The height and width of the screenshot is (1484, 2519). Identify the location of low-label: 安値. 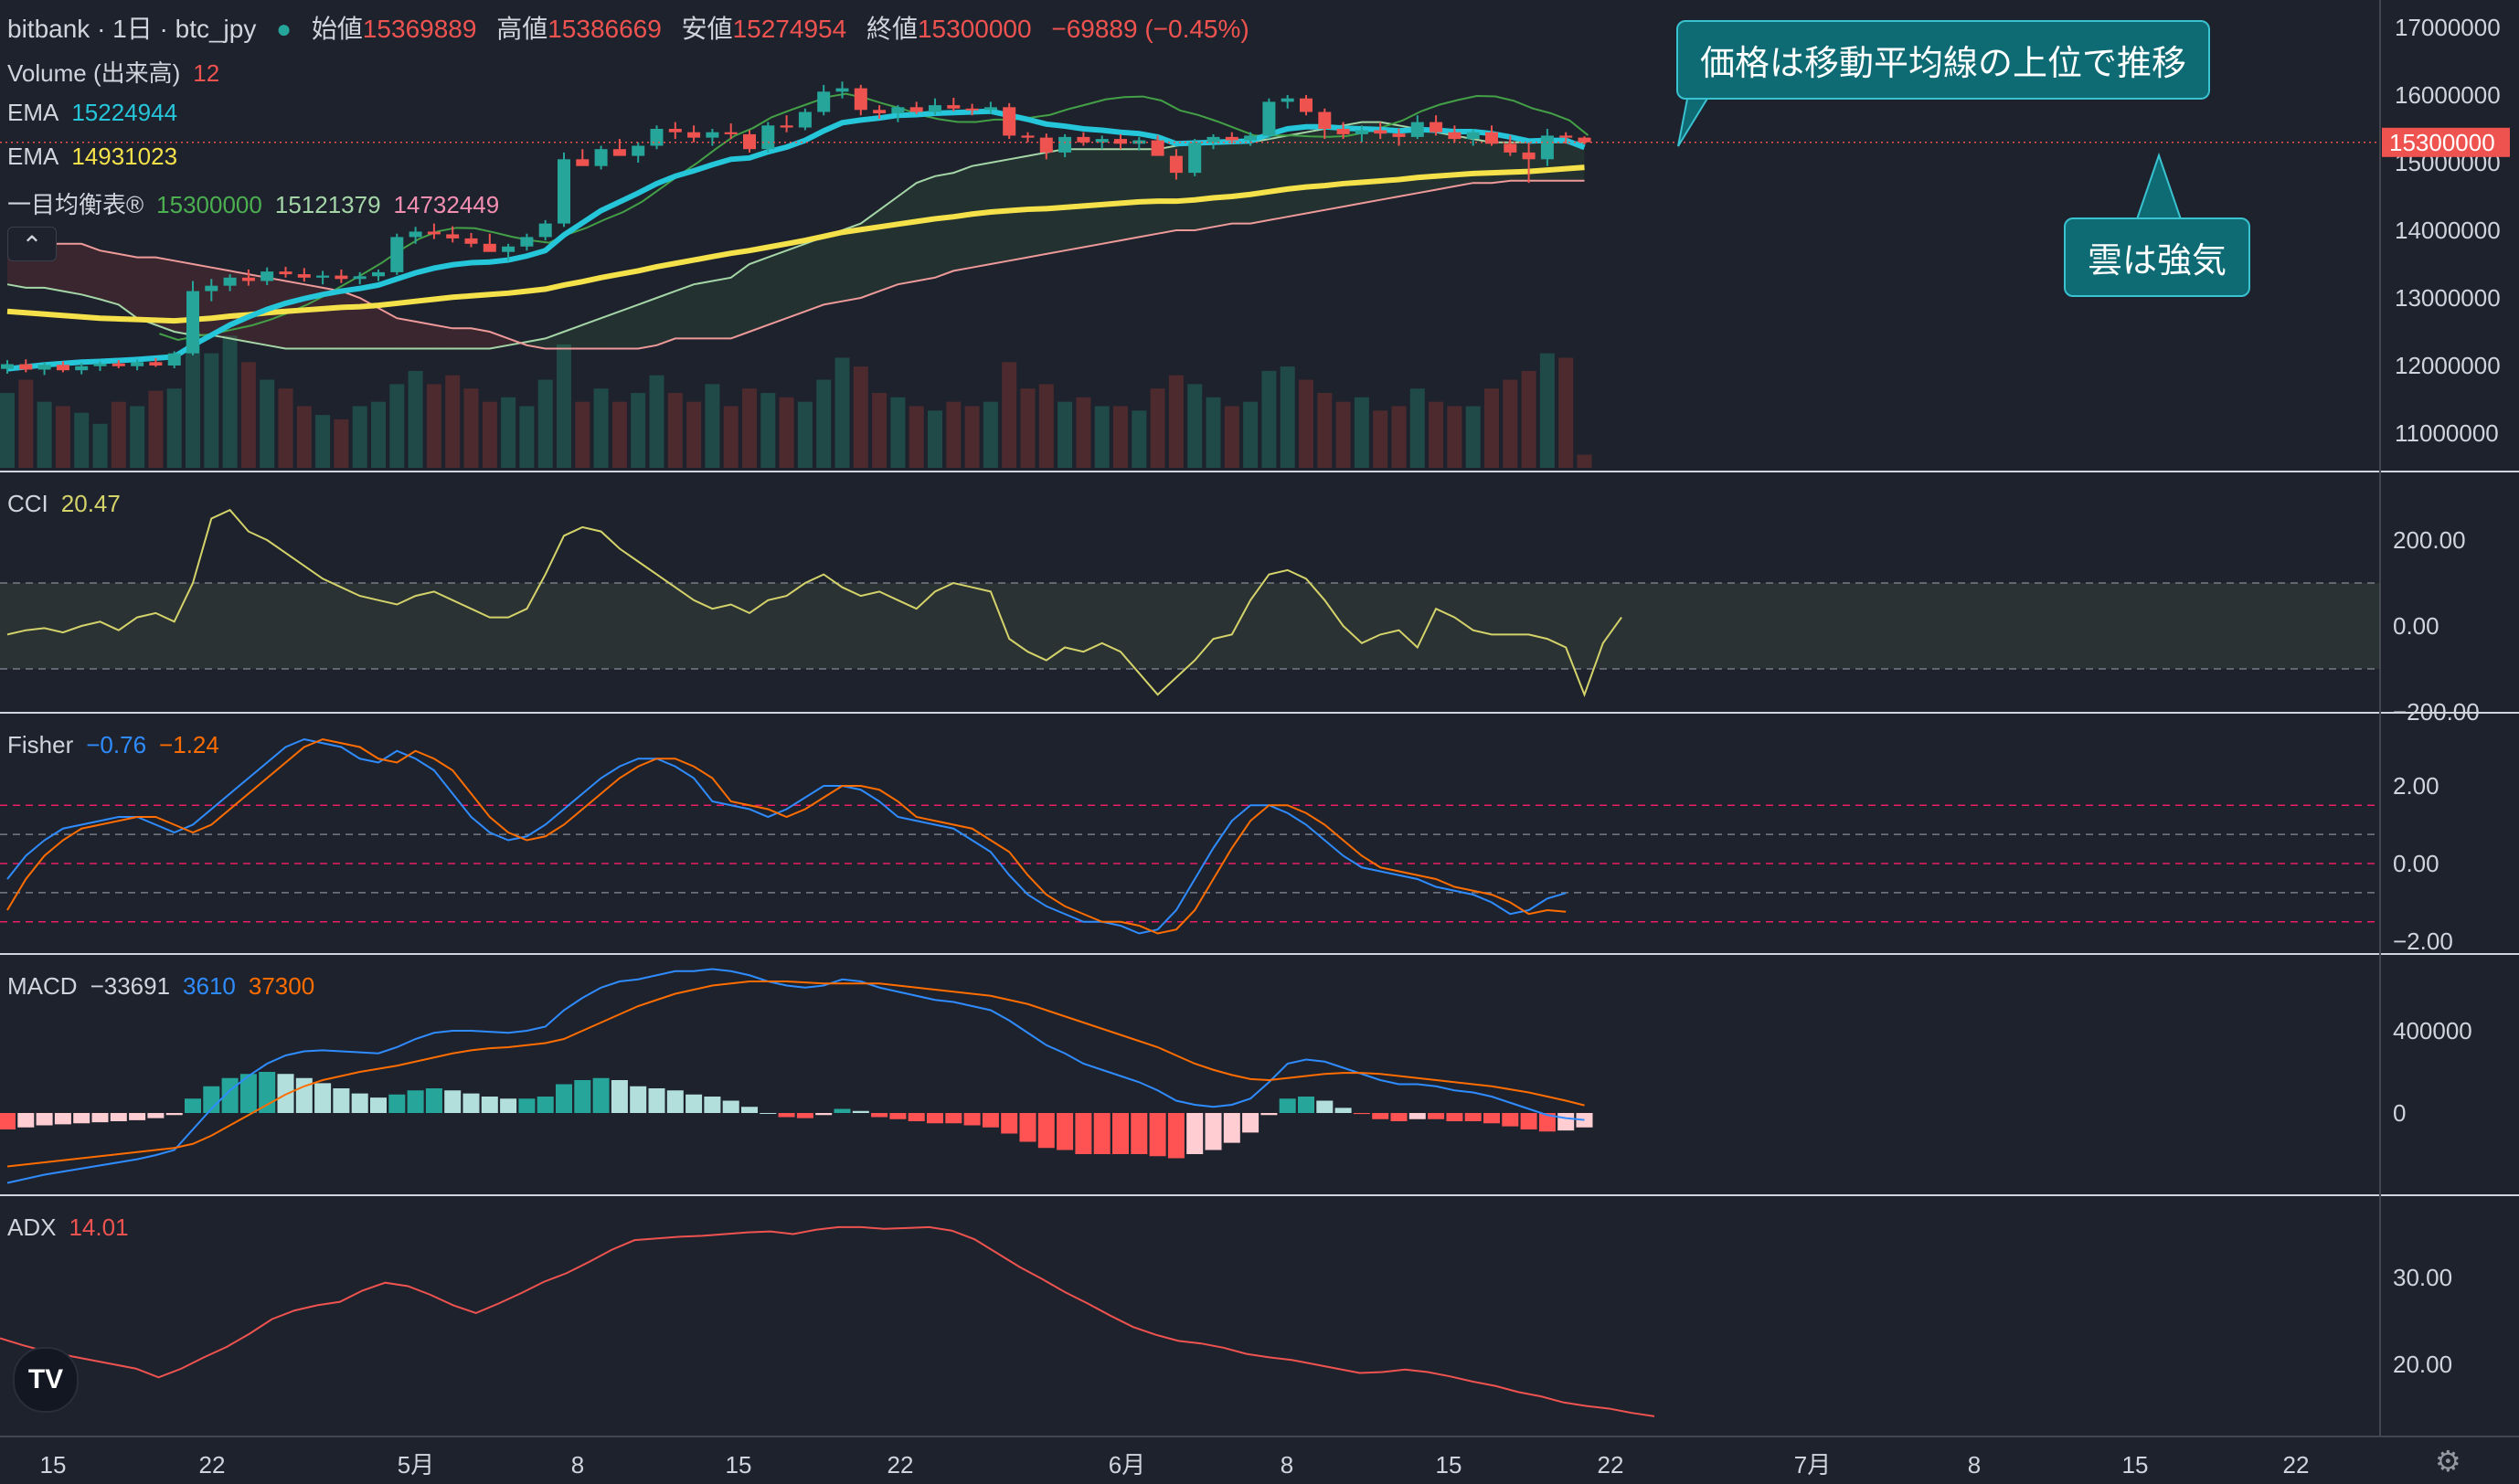
(707, 29).